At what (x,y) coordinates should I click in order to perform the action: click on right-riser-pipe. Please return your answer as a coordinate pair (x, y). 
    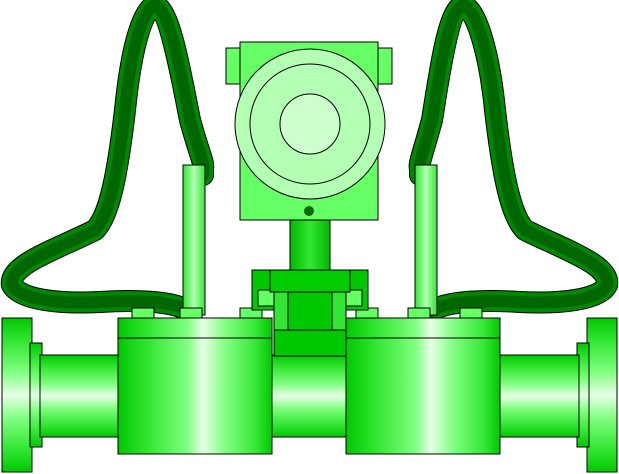
    Looking at the image, I should click on (426, 240).